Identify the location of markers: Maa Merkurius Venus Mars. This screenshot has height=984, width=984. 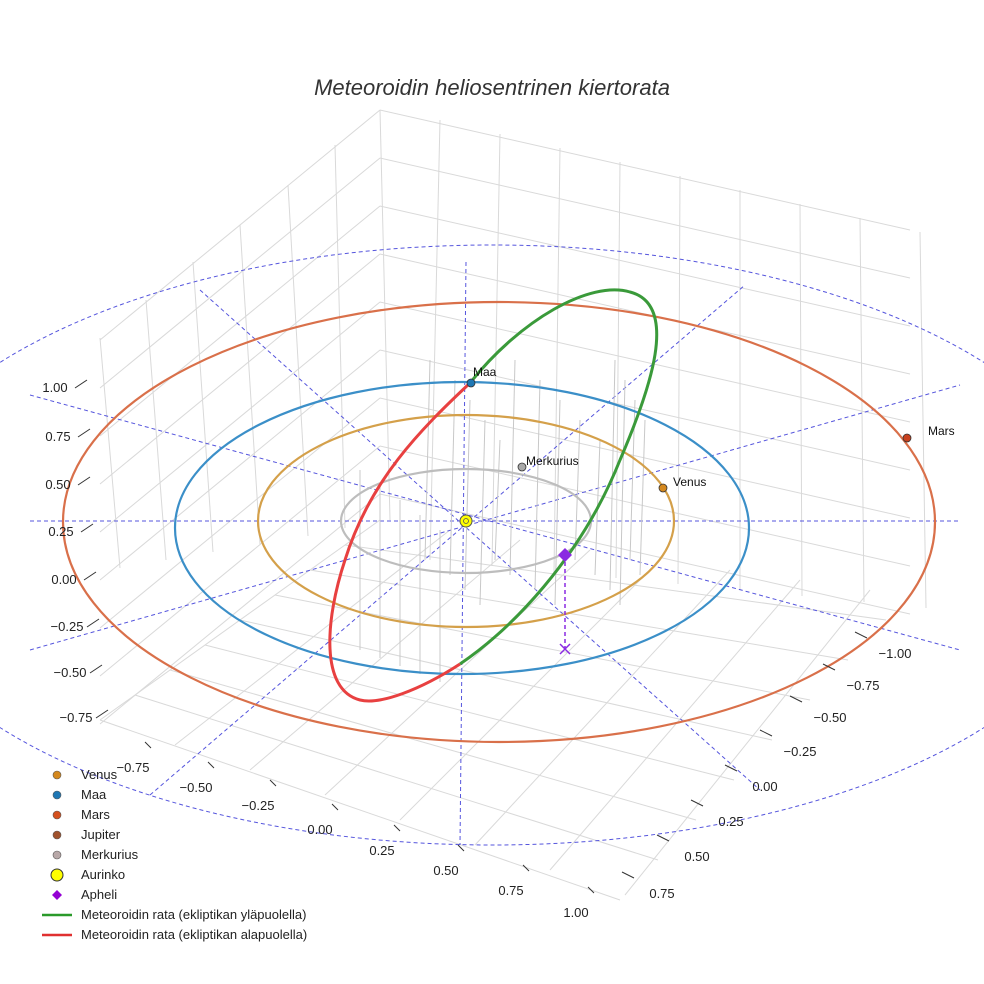
(707, 510).